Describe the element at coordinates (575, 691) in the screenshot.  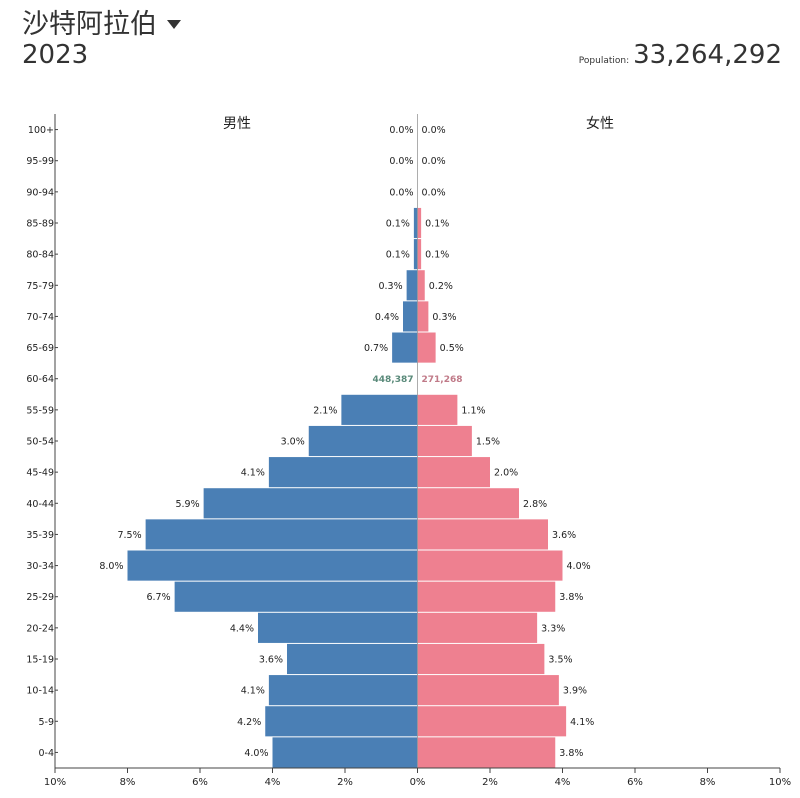
I see `data-label-female: 3.9%` at that location.